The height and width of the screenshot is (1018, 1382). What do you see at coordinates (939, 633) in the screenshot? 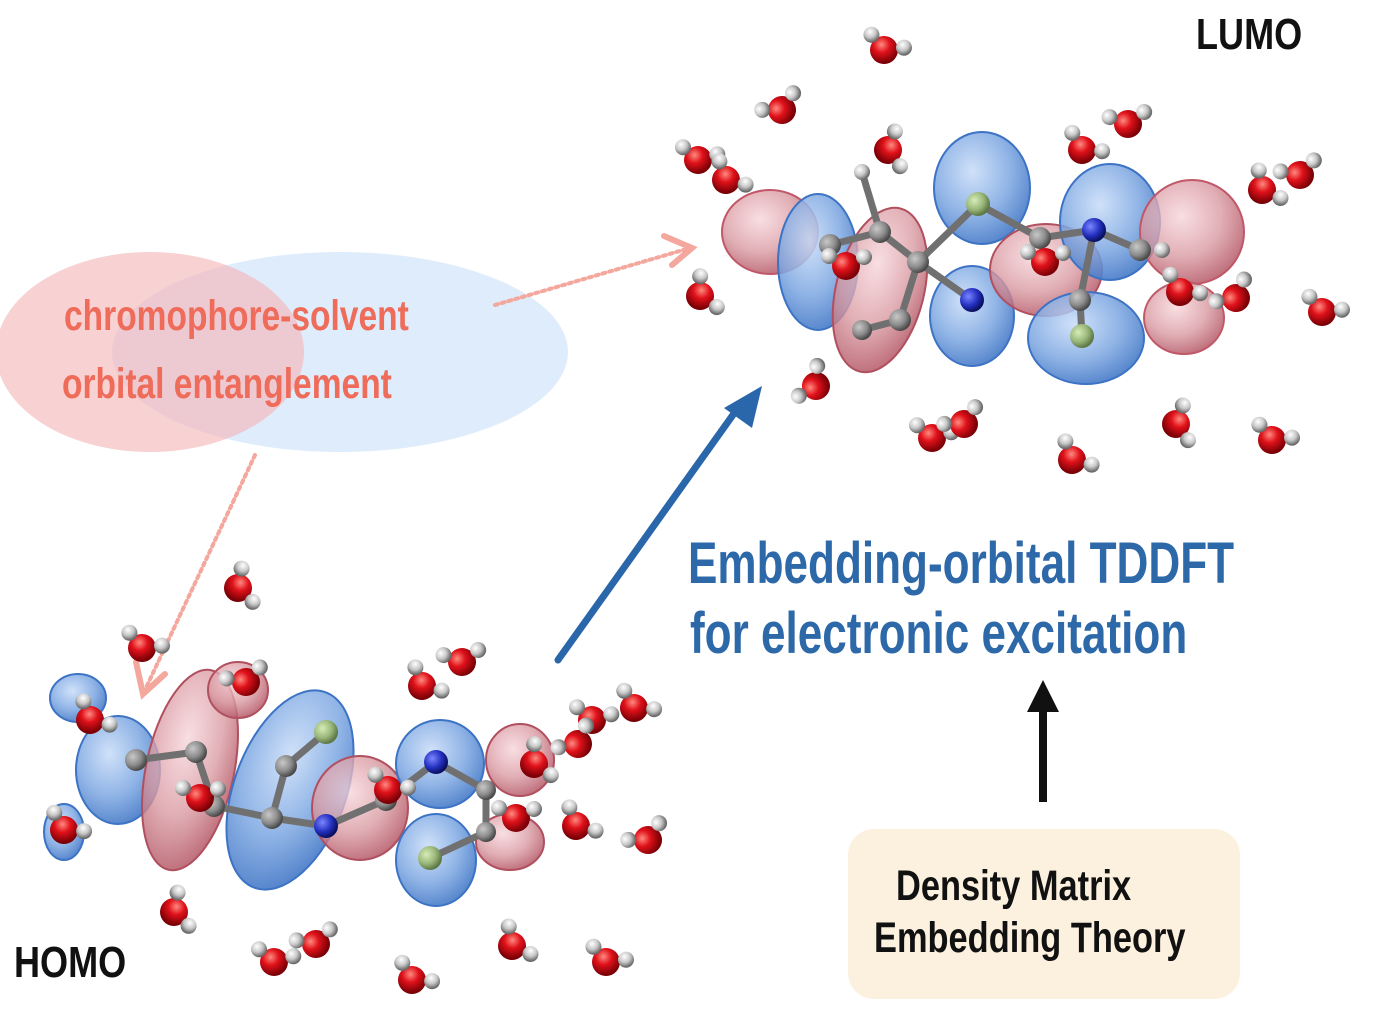
I see `method-title-line-2: for electronic excitation` at bounding box center [939, 633].